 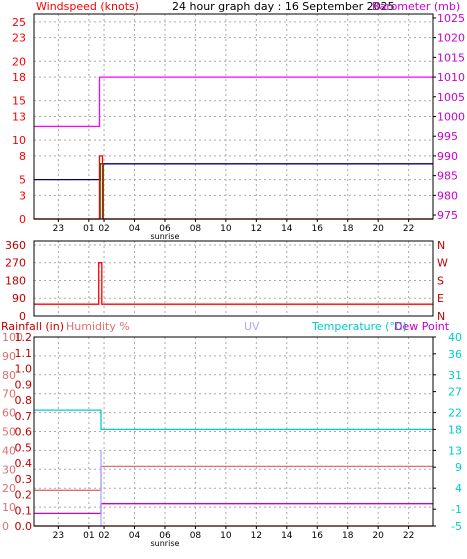 I want to click on dewpoint-axis-label: Dew Point, so click(x=422, y=326).